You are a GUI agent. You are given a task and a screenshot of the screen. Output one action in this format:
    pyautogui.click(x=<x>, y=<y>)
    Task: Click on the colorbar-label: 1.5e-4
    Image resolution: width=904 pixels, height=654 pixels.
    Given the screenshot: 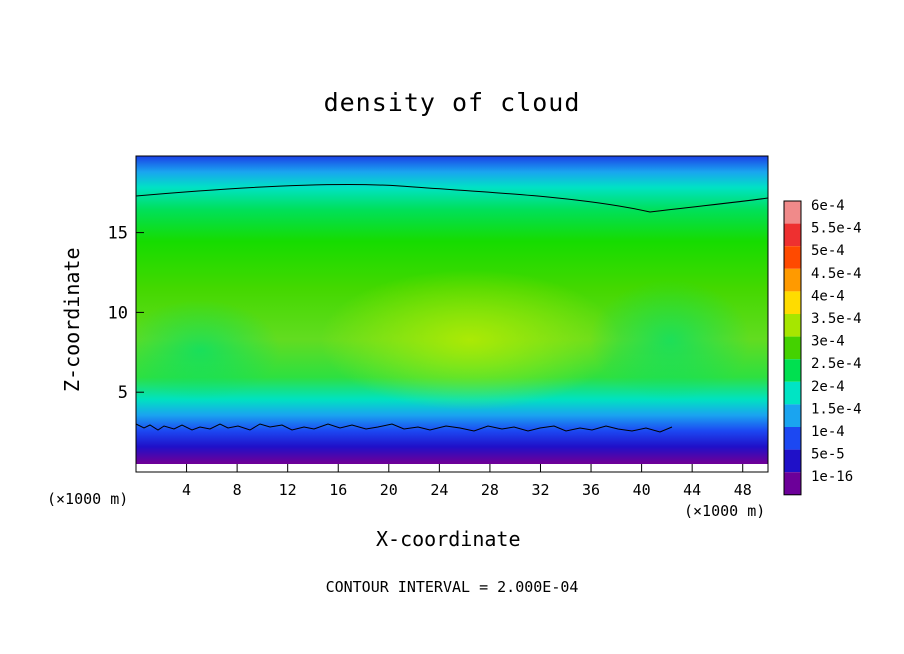 What is the action you would take?
    pyautogui.click(x=836, y=409)
    